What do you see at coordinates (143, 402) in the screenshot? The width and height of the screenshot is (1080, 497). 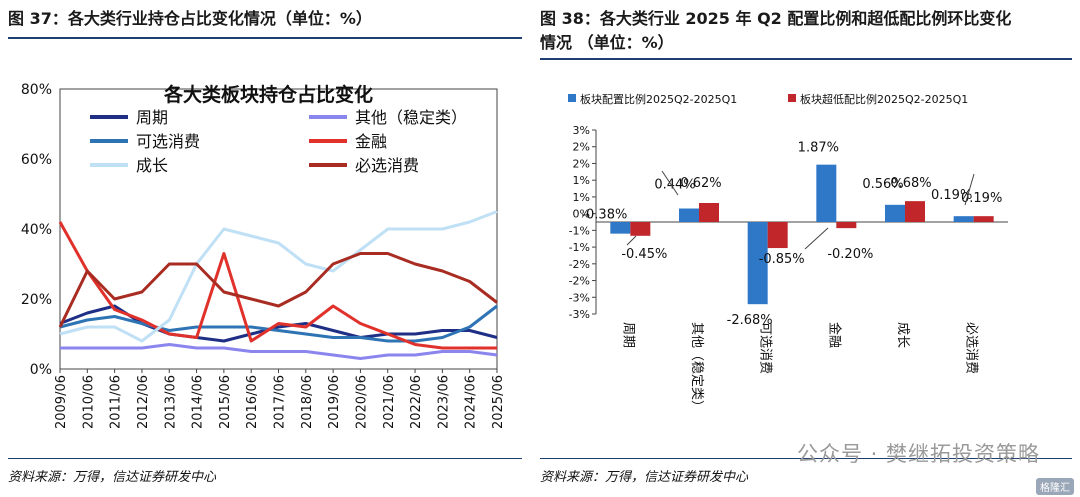 I see `x-tick-label: 2012/06` at bounding box center [143, 402].